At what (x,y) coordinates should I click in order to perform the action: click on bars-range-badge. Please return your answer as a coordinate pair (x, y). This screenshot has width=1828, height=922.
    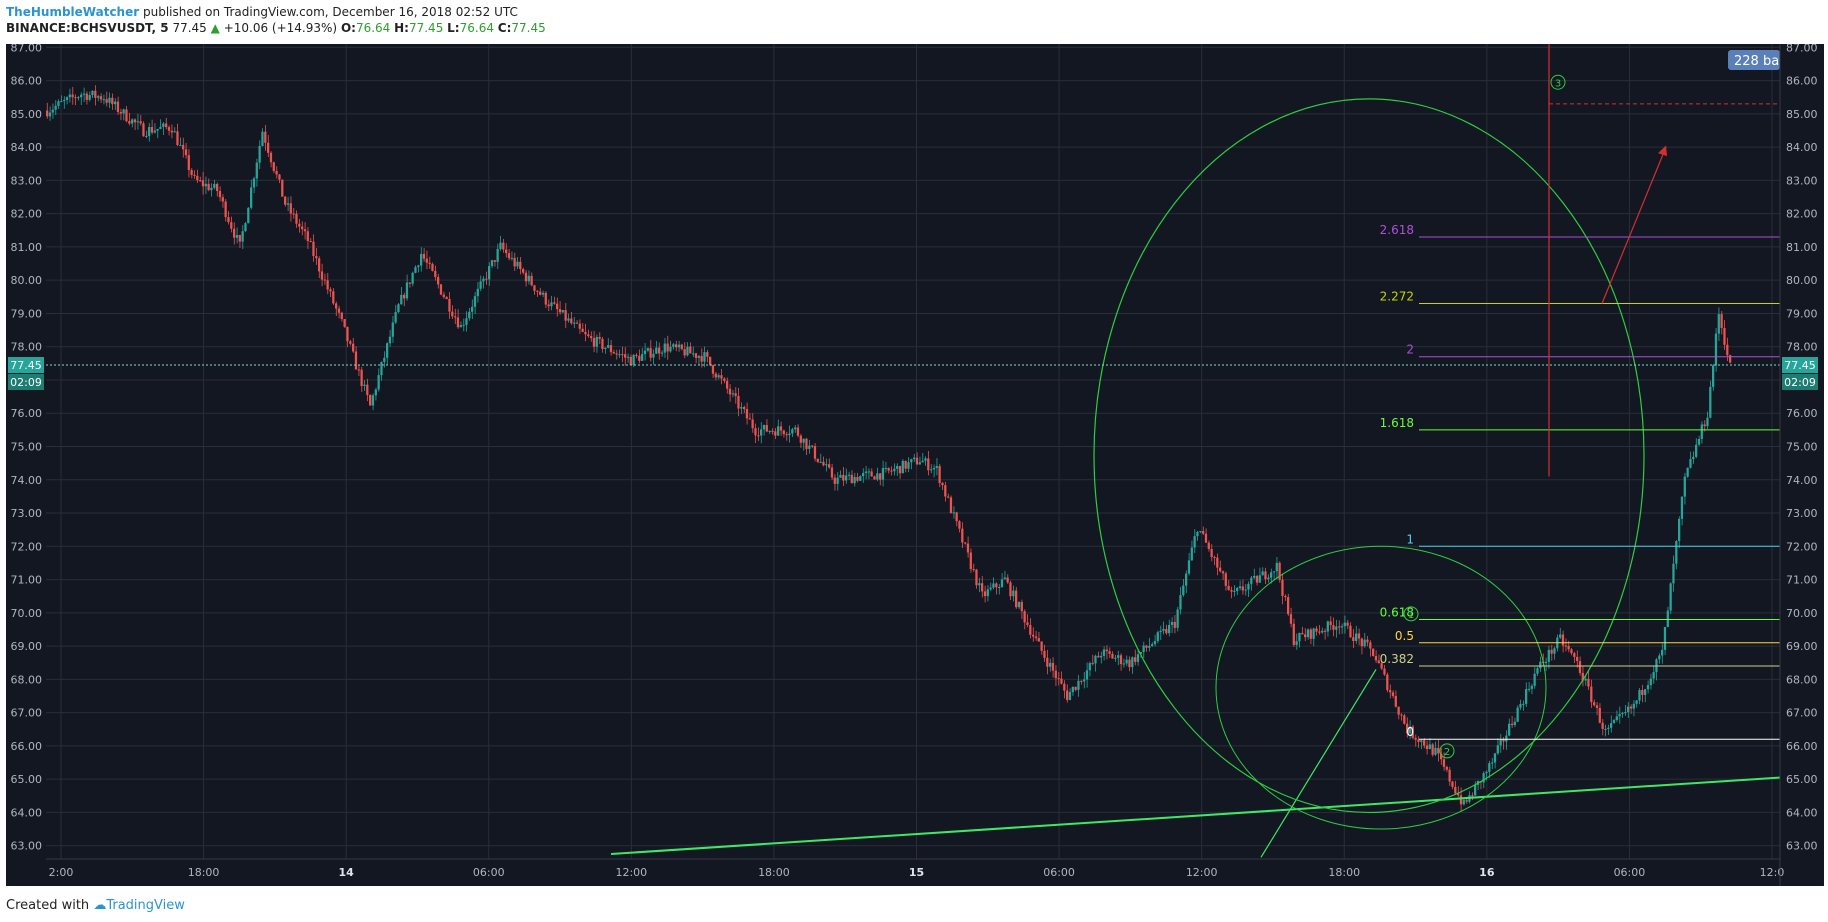
    Looking at the image, I should click on (1754, 60).